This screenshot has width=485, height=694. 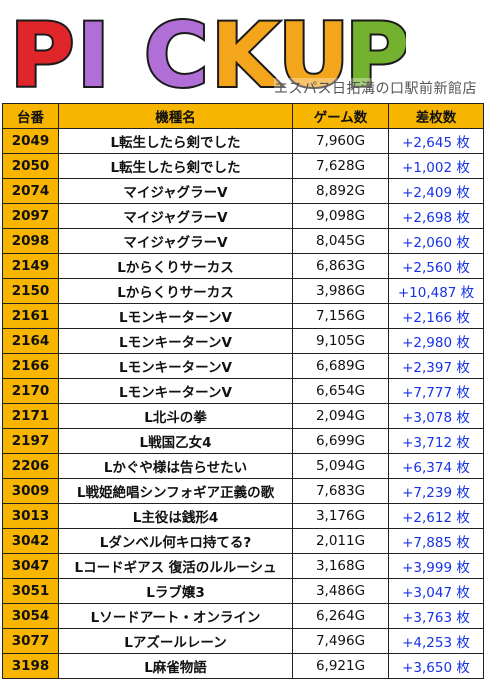 What do you see at coordinates (30, 366) in the screenshot?
I see `machine-number-cell: 2166` at bounding box center [30, 366].